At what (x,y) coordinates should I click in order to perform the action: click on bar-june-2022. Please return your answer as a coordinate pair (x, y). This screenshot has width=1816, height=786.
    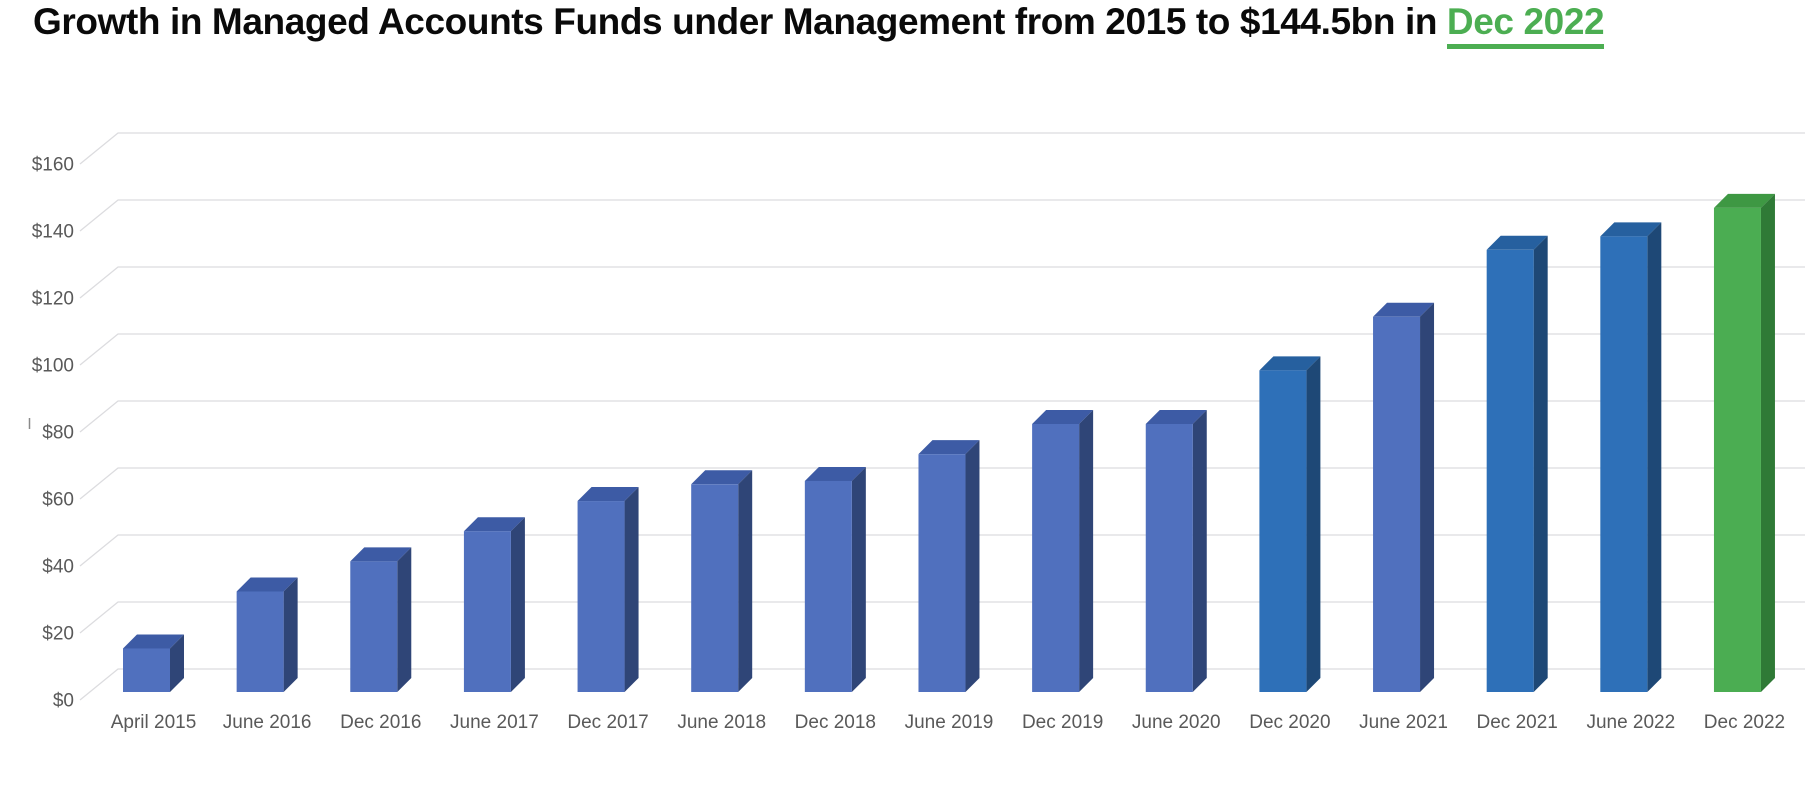
    Looking at the image, I should click on (1631, 457).